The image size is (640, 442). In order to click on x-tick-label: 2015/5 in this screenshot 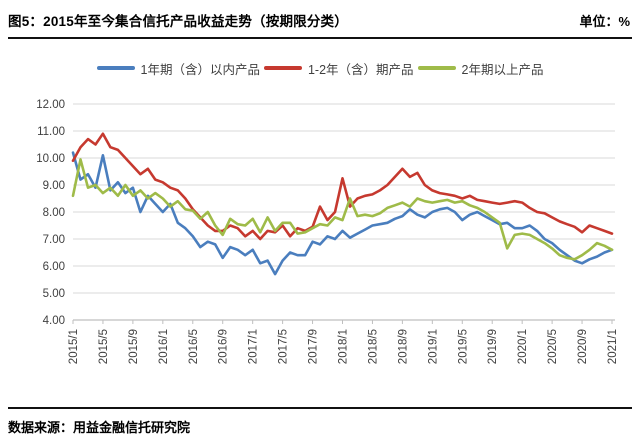, I will do `click(104, 346)`.